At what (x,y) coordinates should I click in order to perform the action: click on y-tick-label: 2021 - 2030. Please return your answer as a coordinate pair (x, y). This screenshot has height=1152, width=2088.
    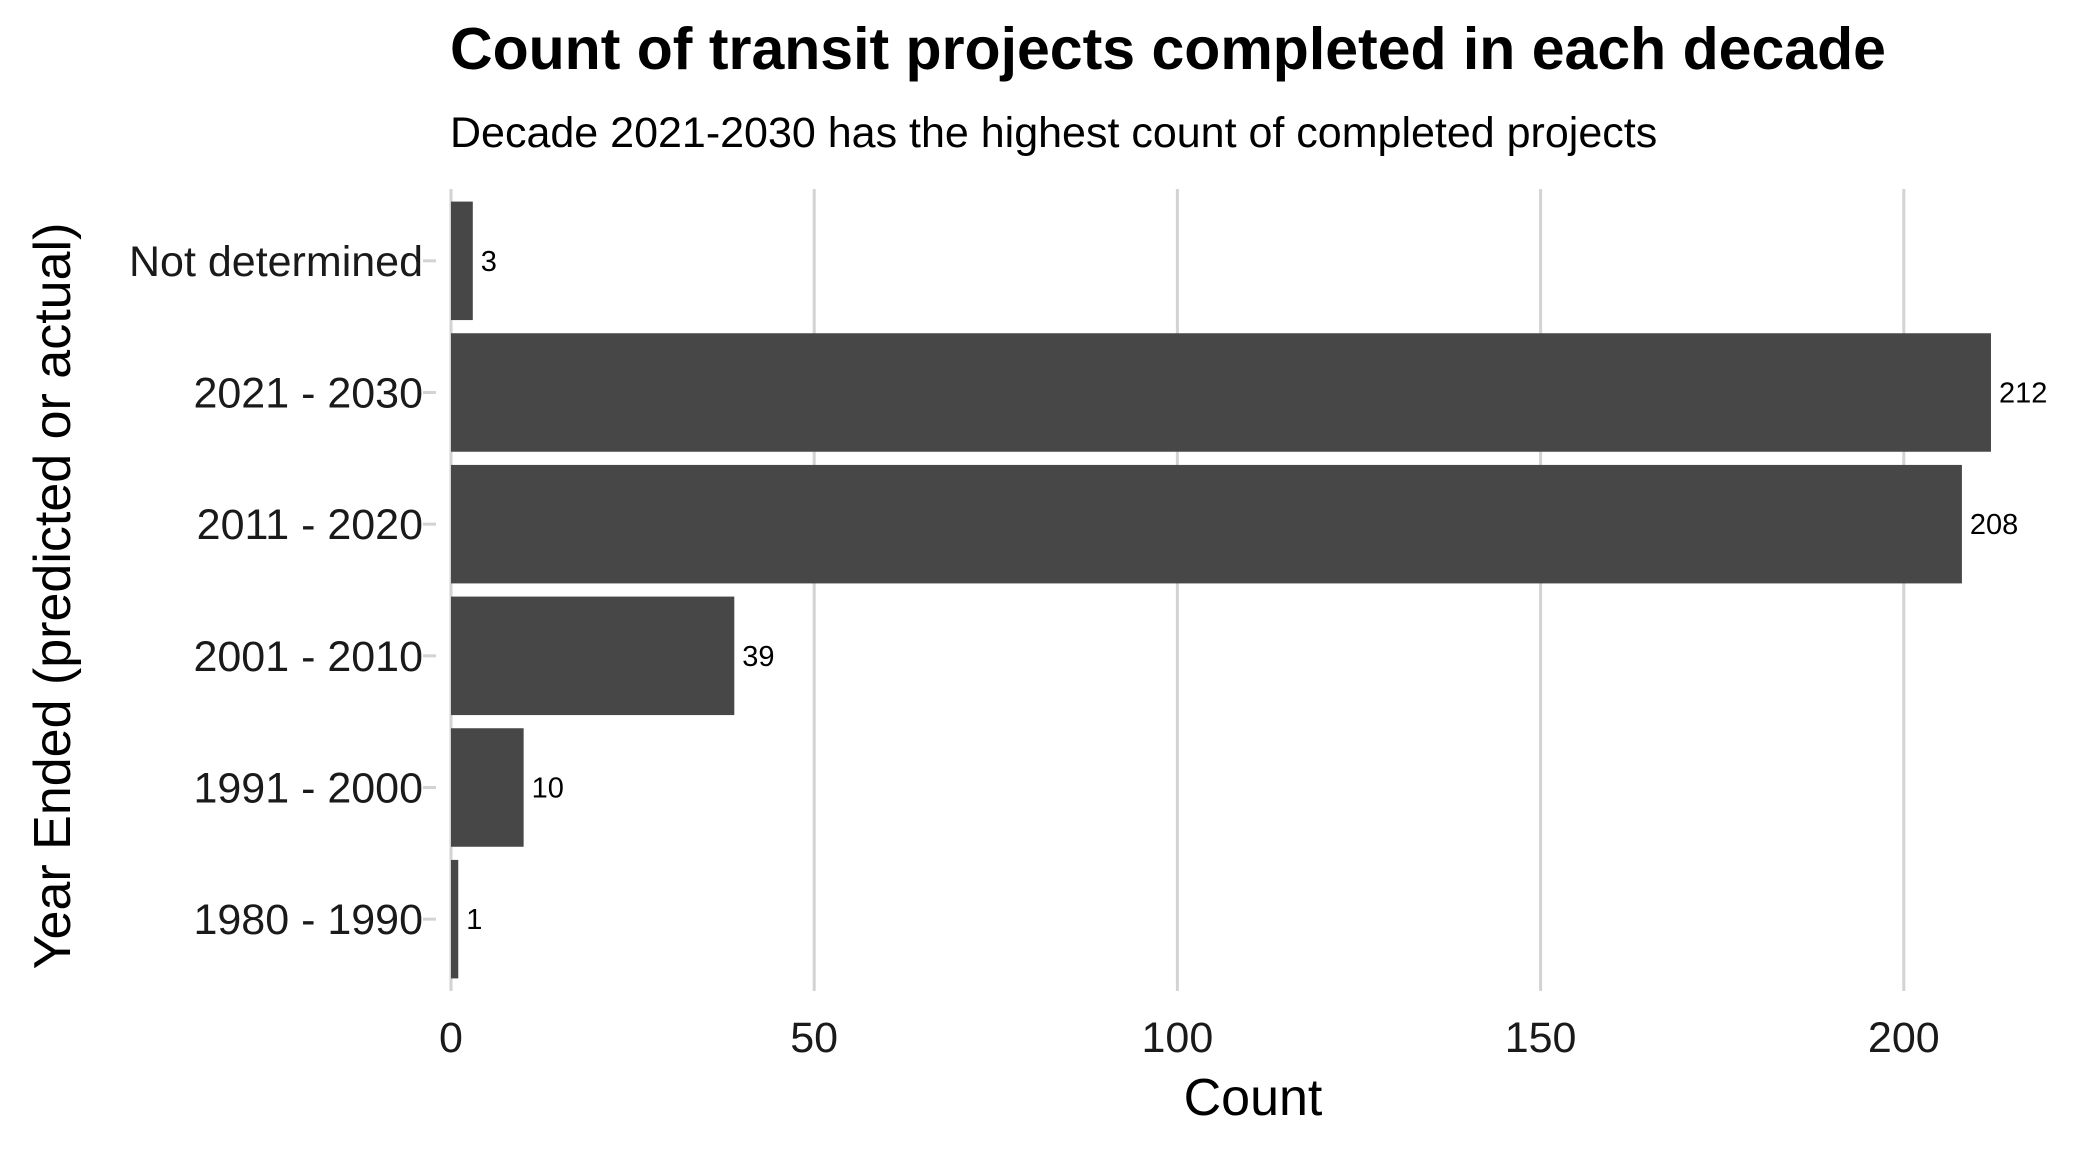
    Looking at the image, I should click on (308, 394).